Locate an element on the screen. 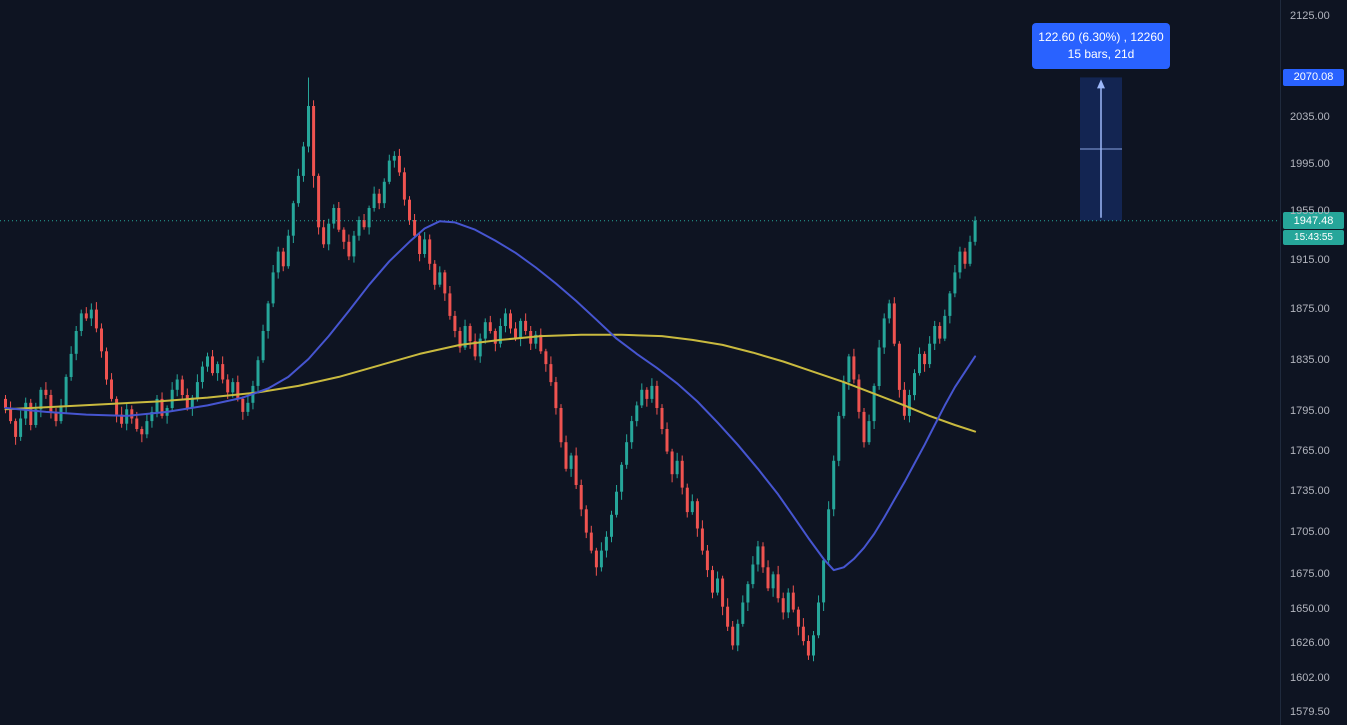 The height and width of the screenshot is (725, 1347). price-tick-label: 1875.00 is located at coordinates (1310, 309).